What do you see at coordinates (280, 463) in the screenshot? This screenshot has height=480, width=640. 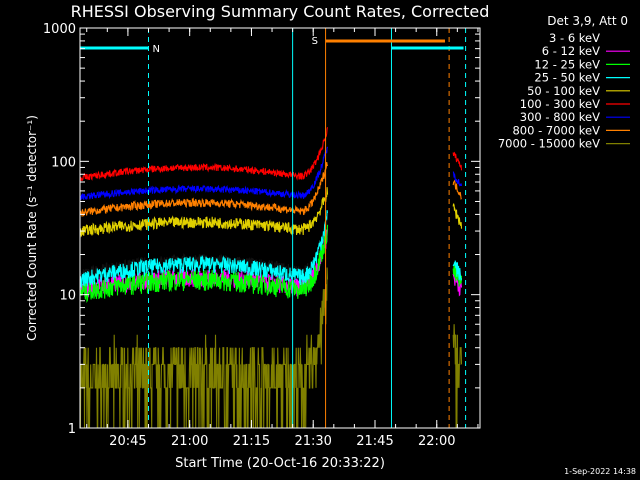 I see `x-axis-label: Start Time (20-Oct-16 20:33:22)` at bounding box center [280, 463].